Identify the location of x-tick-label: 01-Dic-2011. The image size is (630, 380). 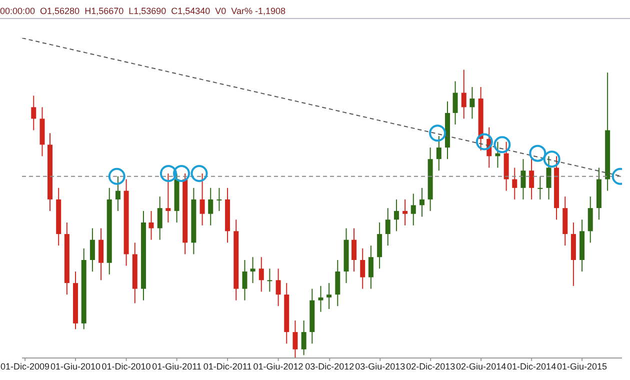
(227, 366).